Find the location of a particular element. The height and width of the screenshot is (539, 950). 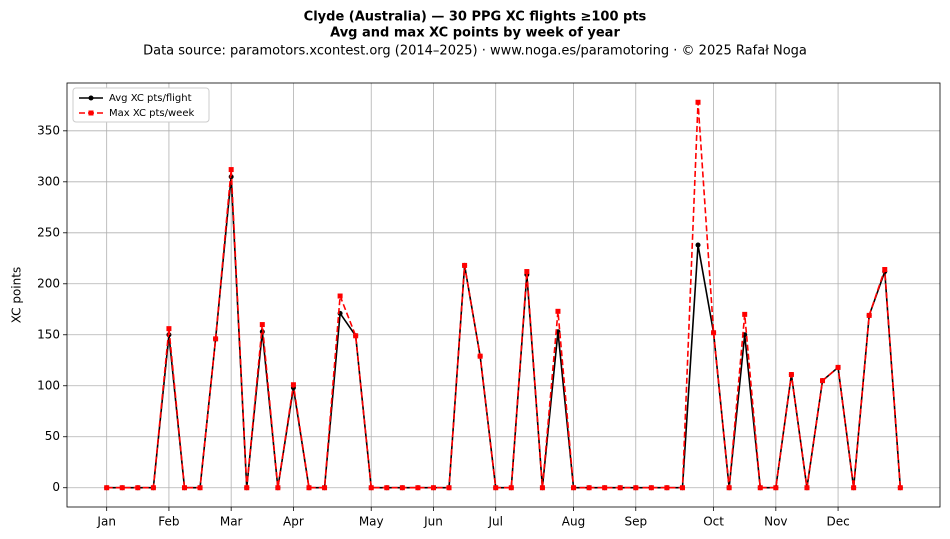

x-tick-label: Nov is located at coordinates (775, 522).